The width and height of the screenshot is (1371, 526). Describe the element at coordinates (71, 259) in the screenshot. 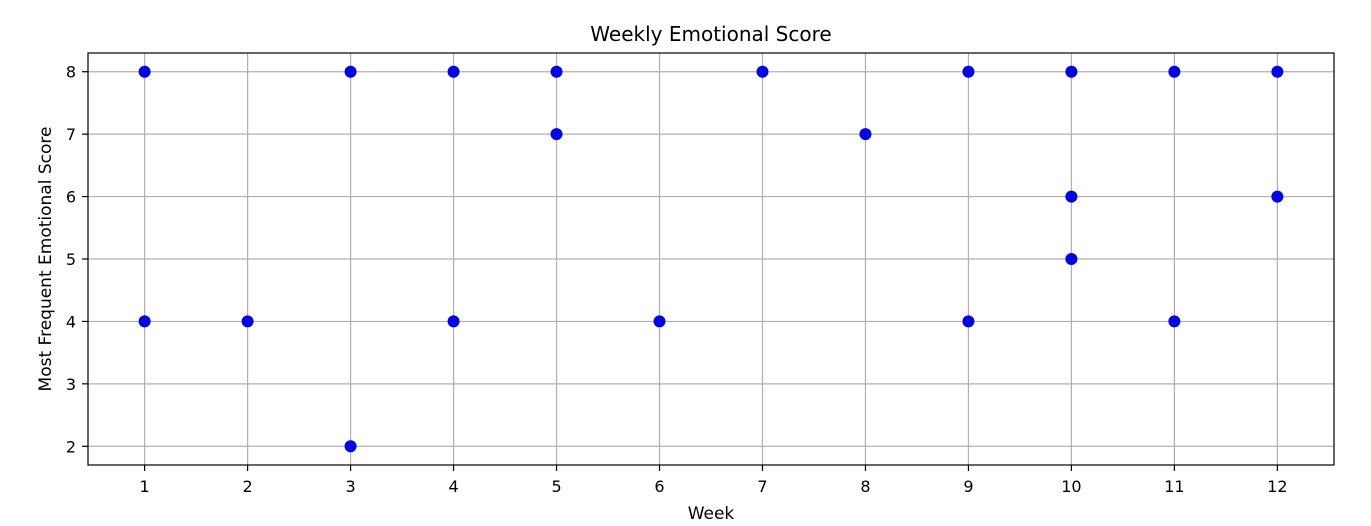

I see `y-tick-label: 5` at that location.